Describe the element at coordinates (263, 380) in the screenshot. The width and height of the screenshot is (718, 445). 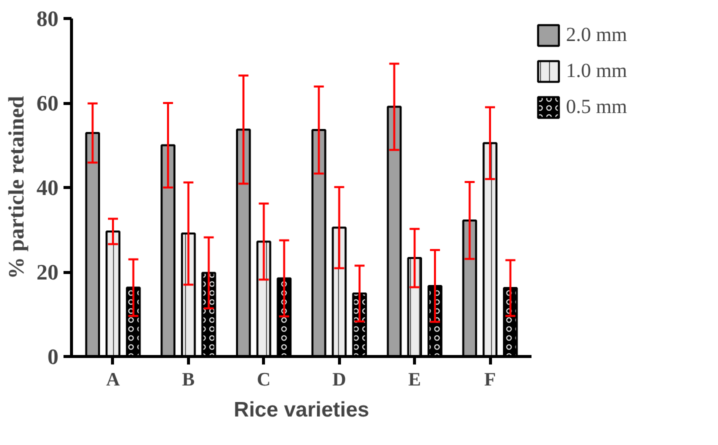
I see `x-tick-label: C` at that location.